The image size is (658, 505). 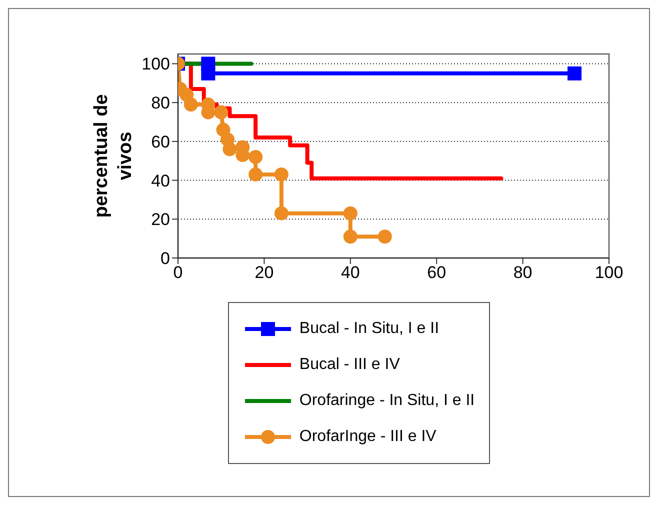 I want to click on x-tick-label: 0, so click(x=178, y=272).